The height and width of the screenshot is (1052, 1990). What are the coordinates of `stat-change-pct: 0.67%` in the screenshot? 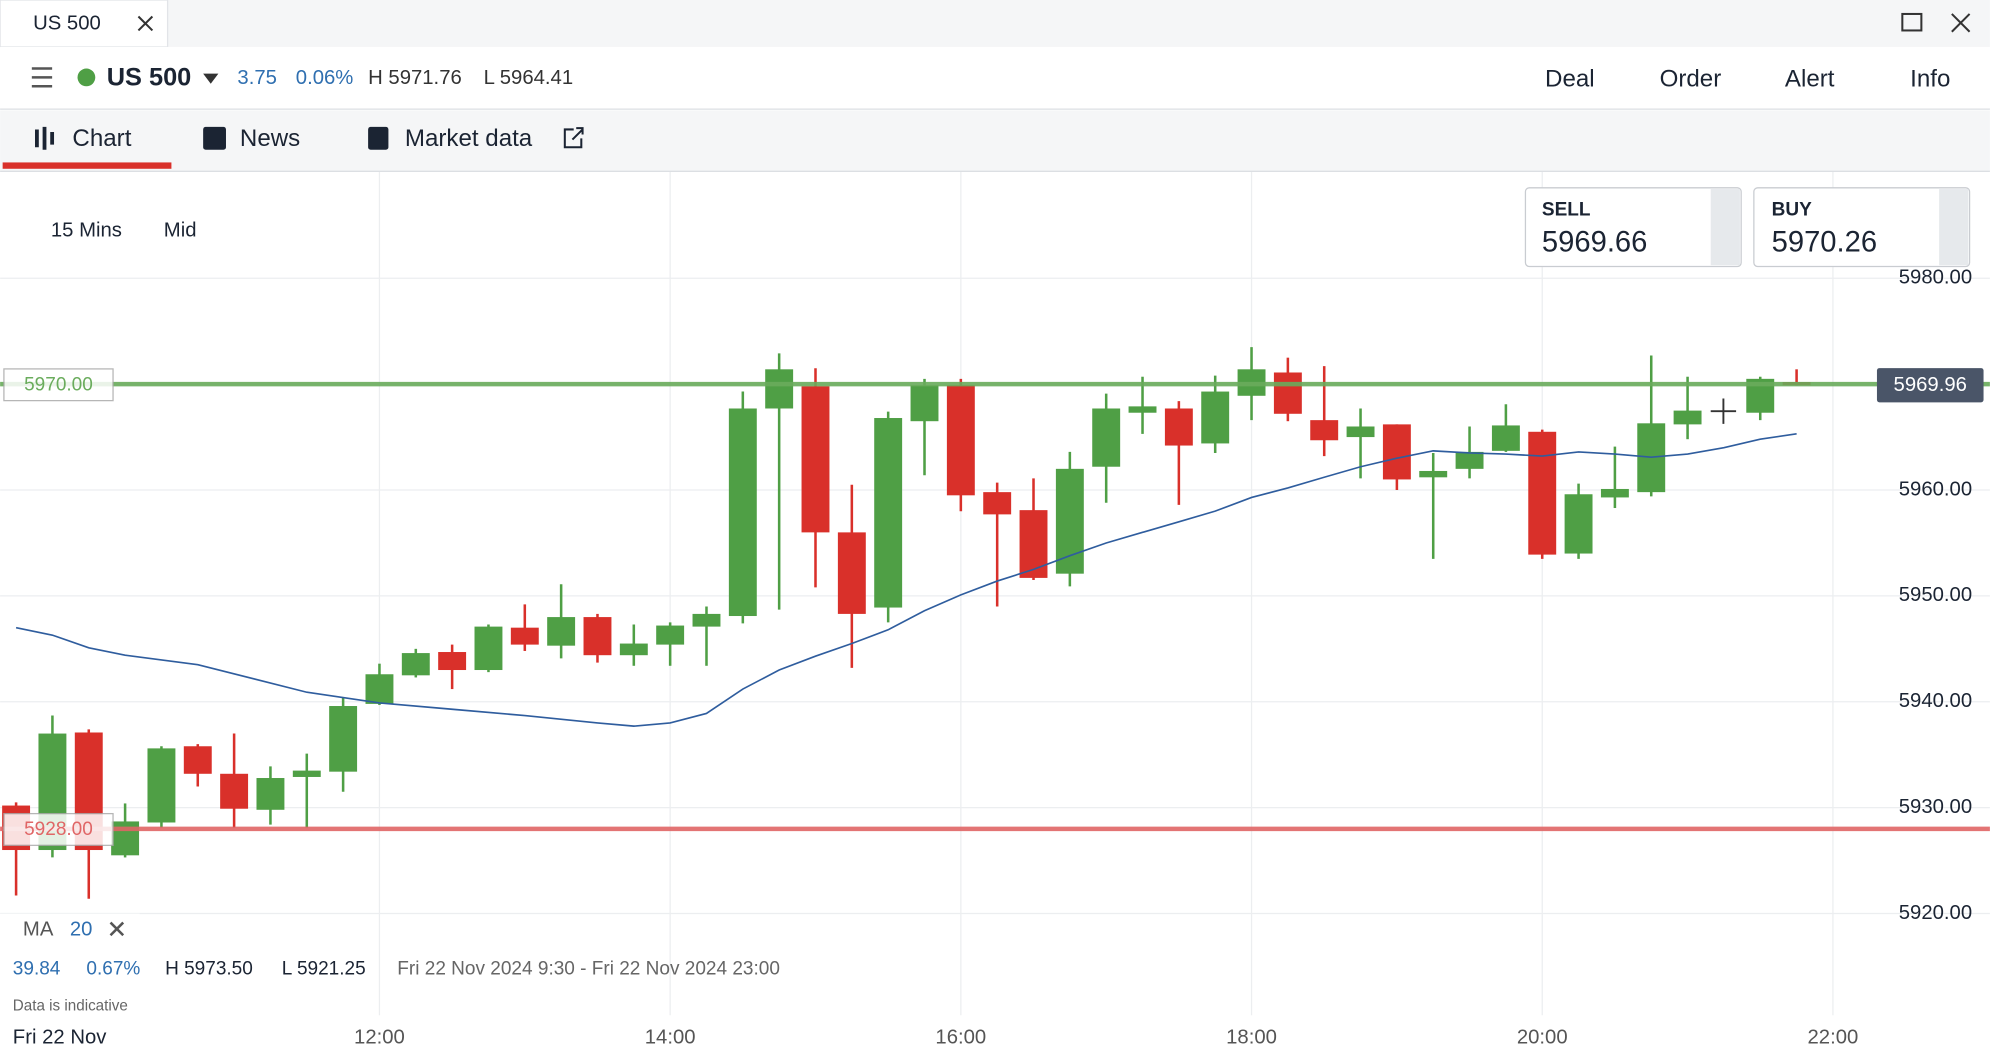 It's located at (113, 969).